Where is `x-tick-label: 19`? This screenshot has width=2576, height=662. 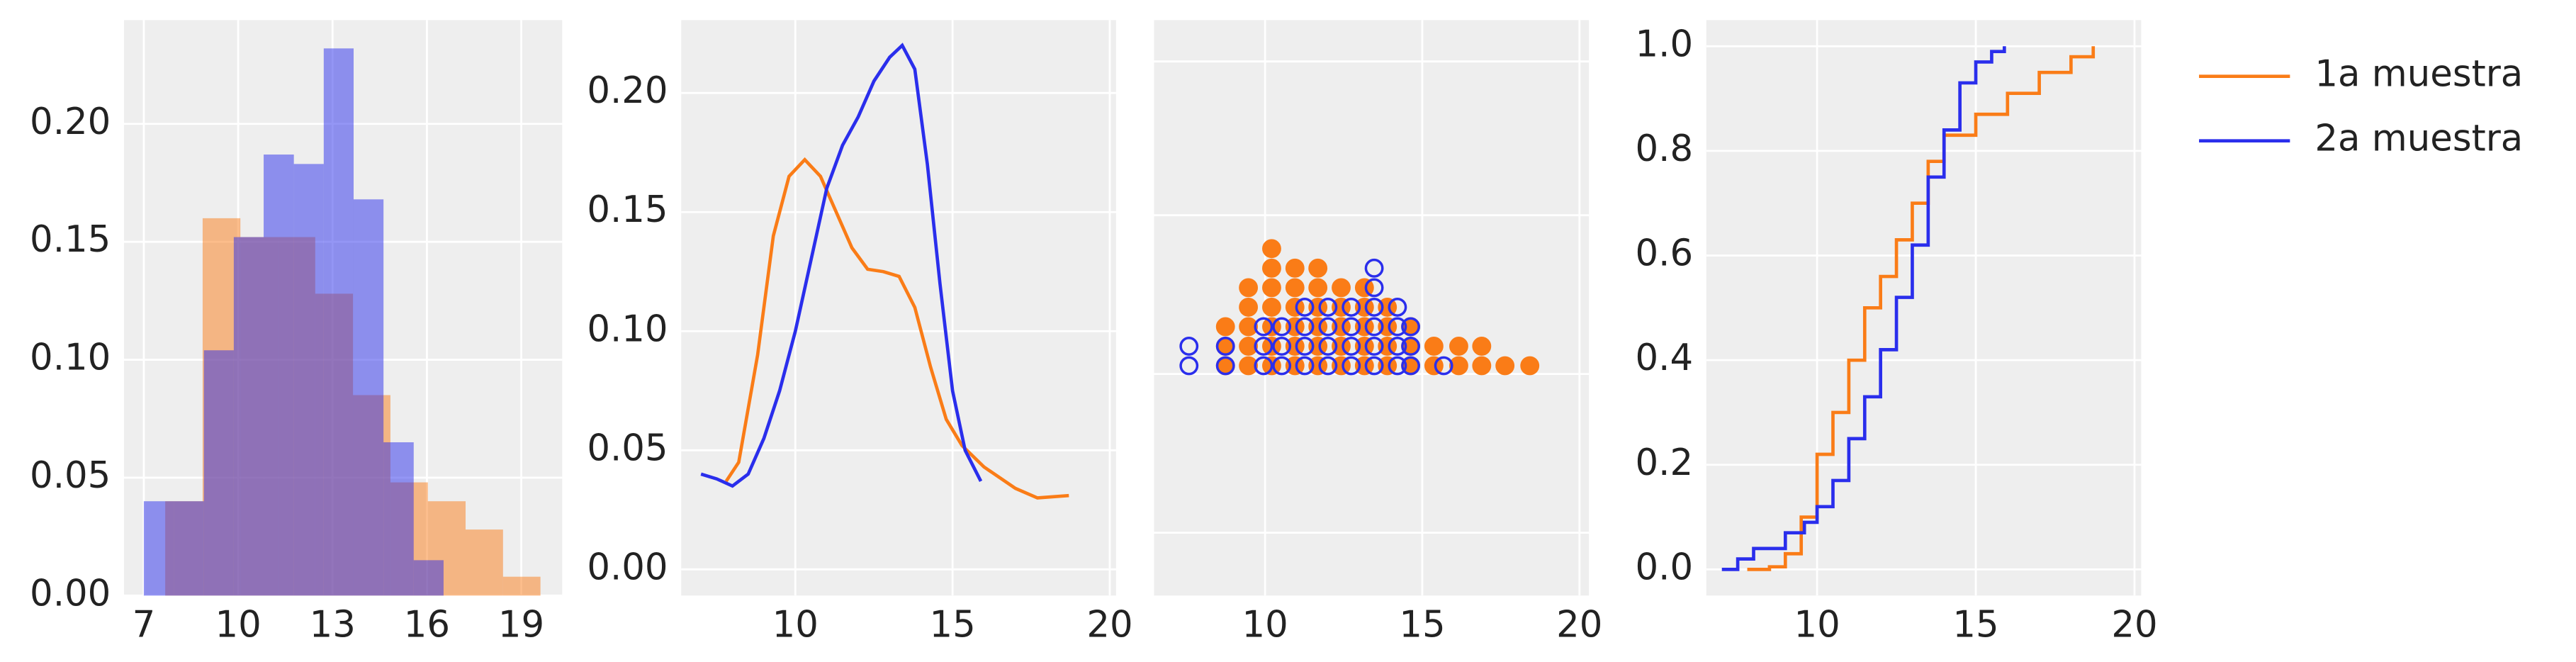 x-tick-label: 19 is located at coordinates (521, 625).